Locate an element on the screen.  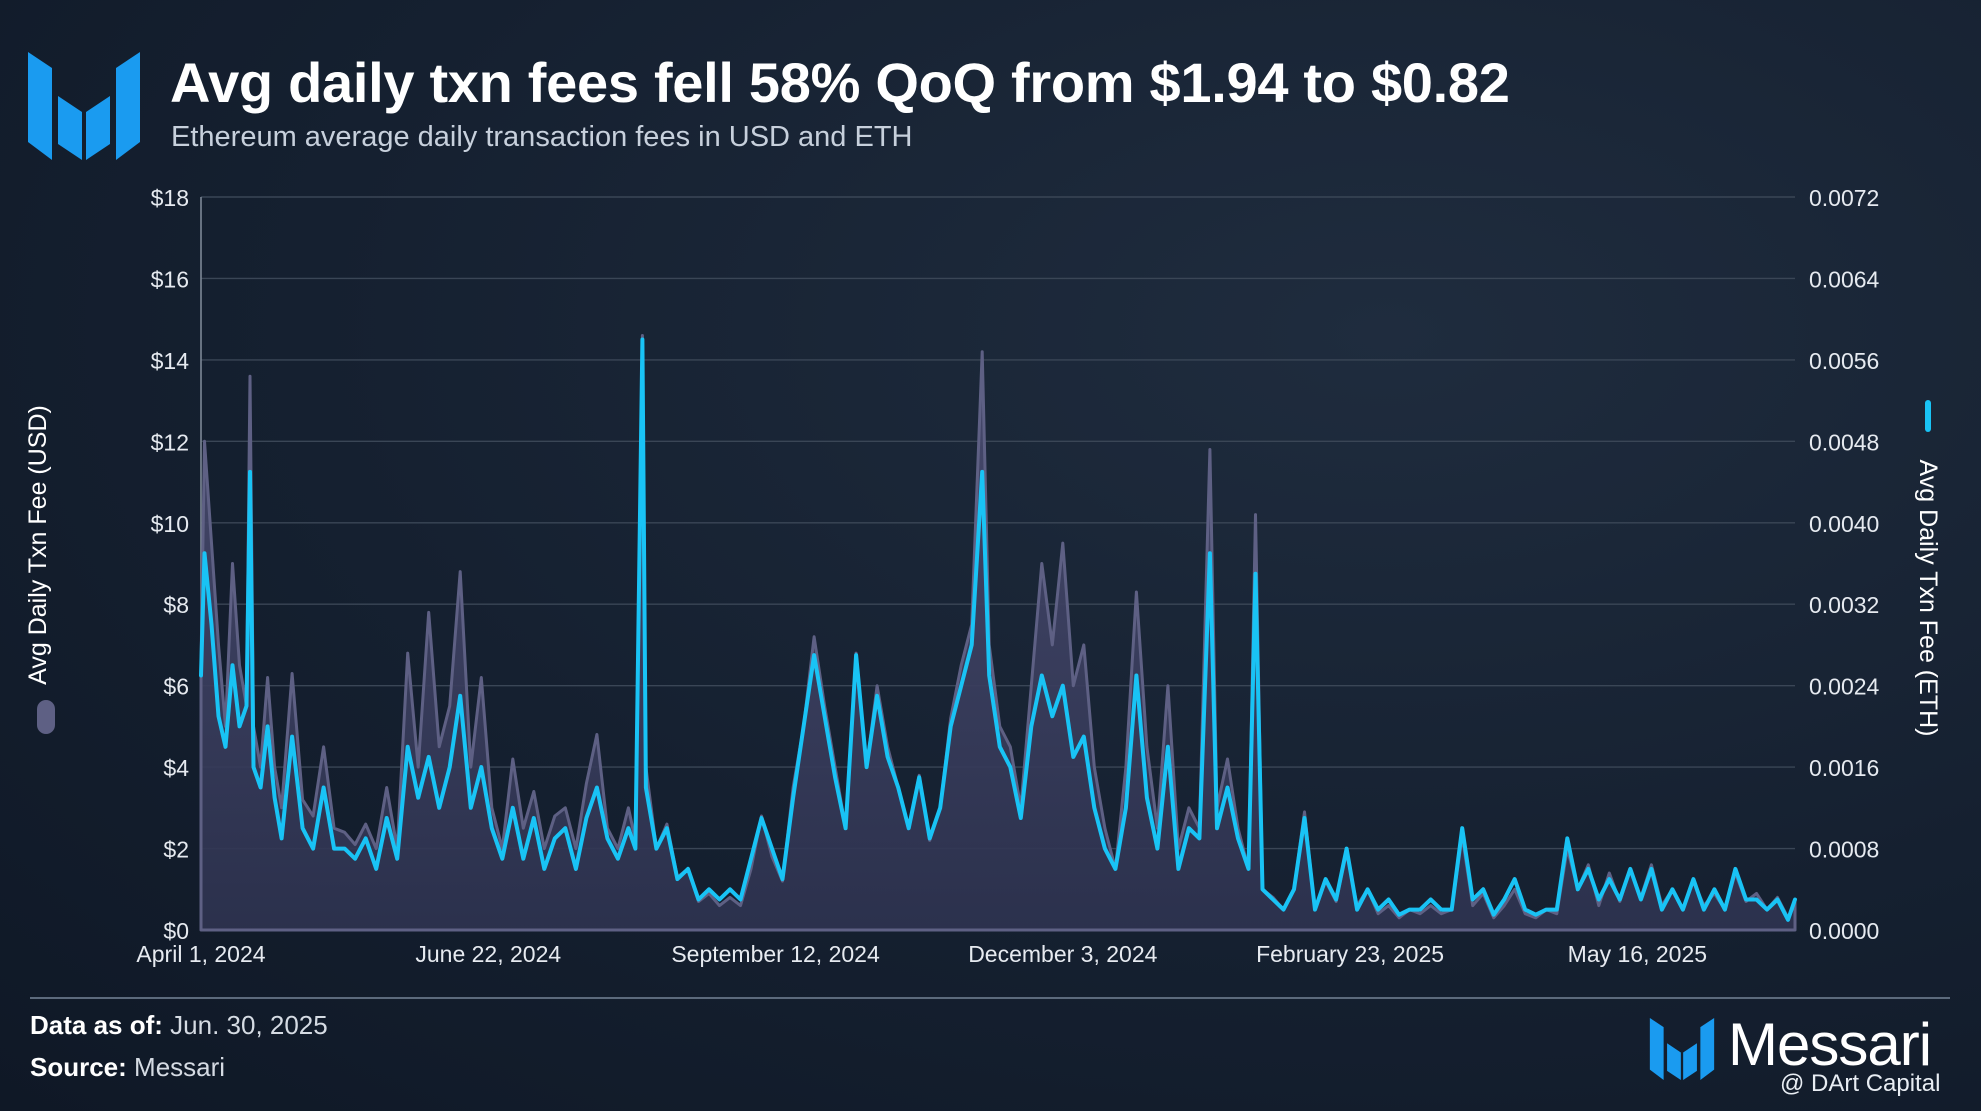
data-as-of-label: Data as of: is located at coordinates (96, 1025).